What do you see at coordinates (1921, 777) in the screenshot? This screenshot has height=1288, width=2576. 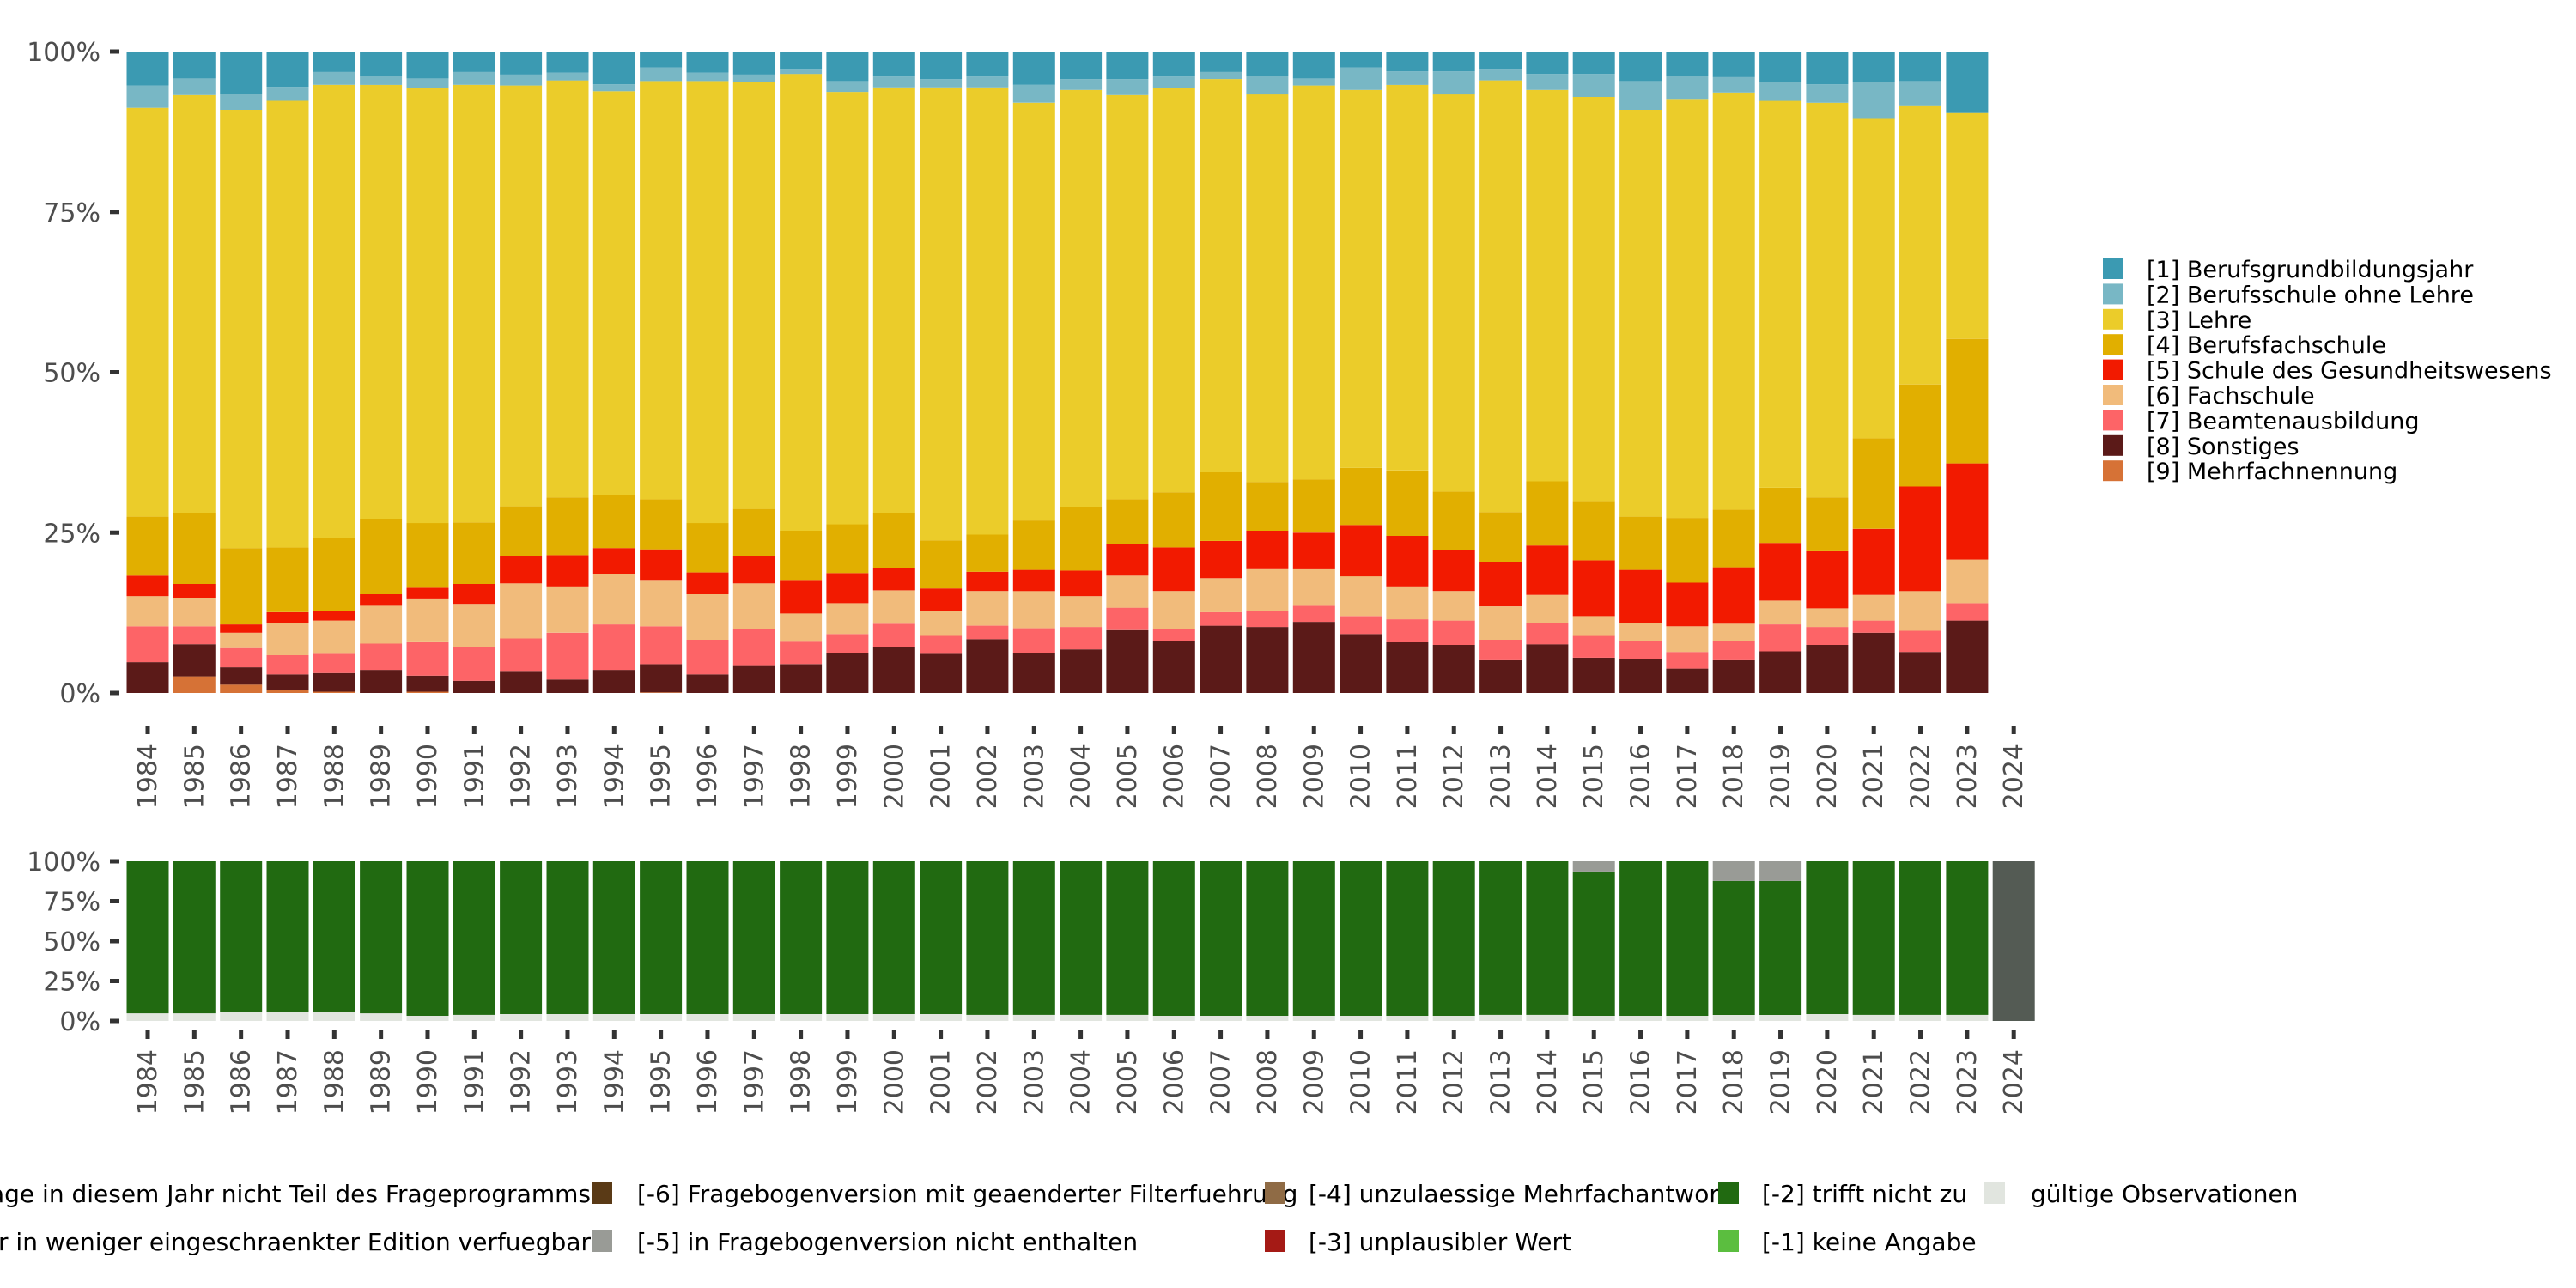 I see `x-tick-label: 2022` at bounding box center [1921, 777].